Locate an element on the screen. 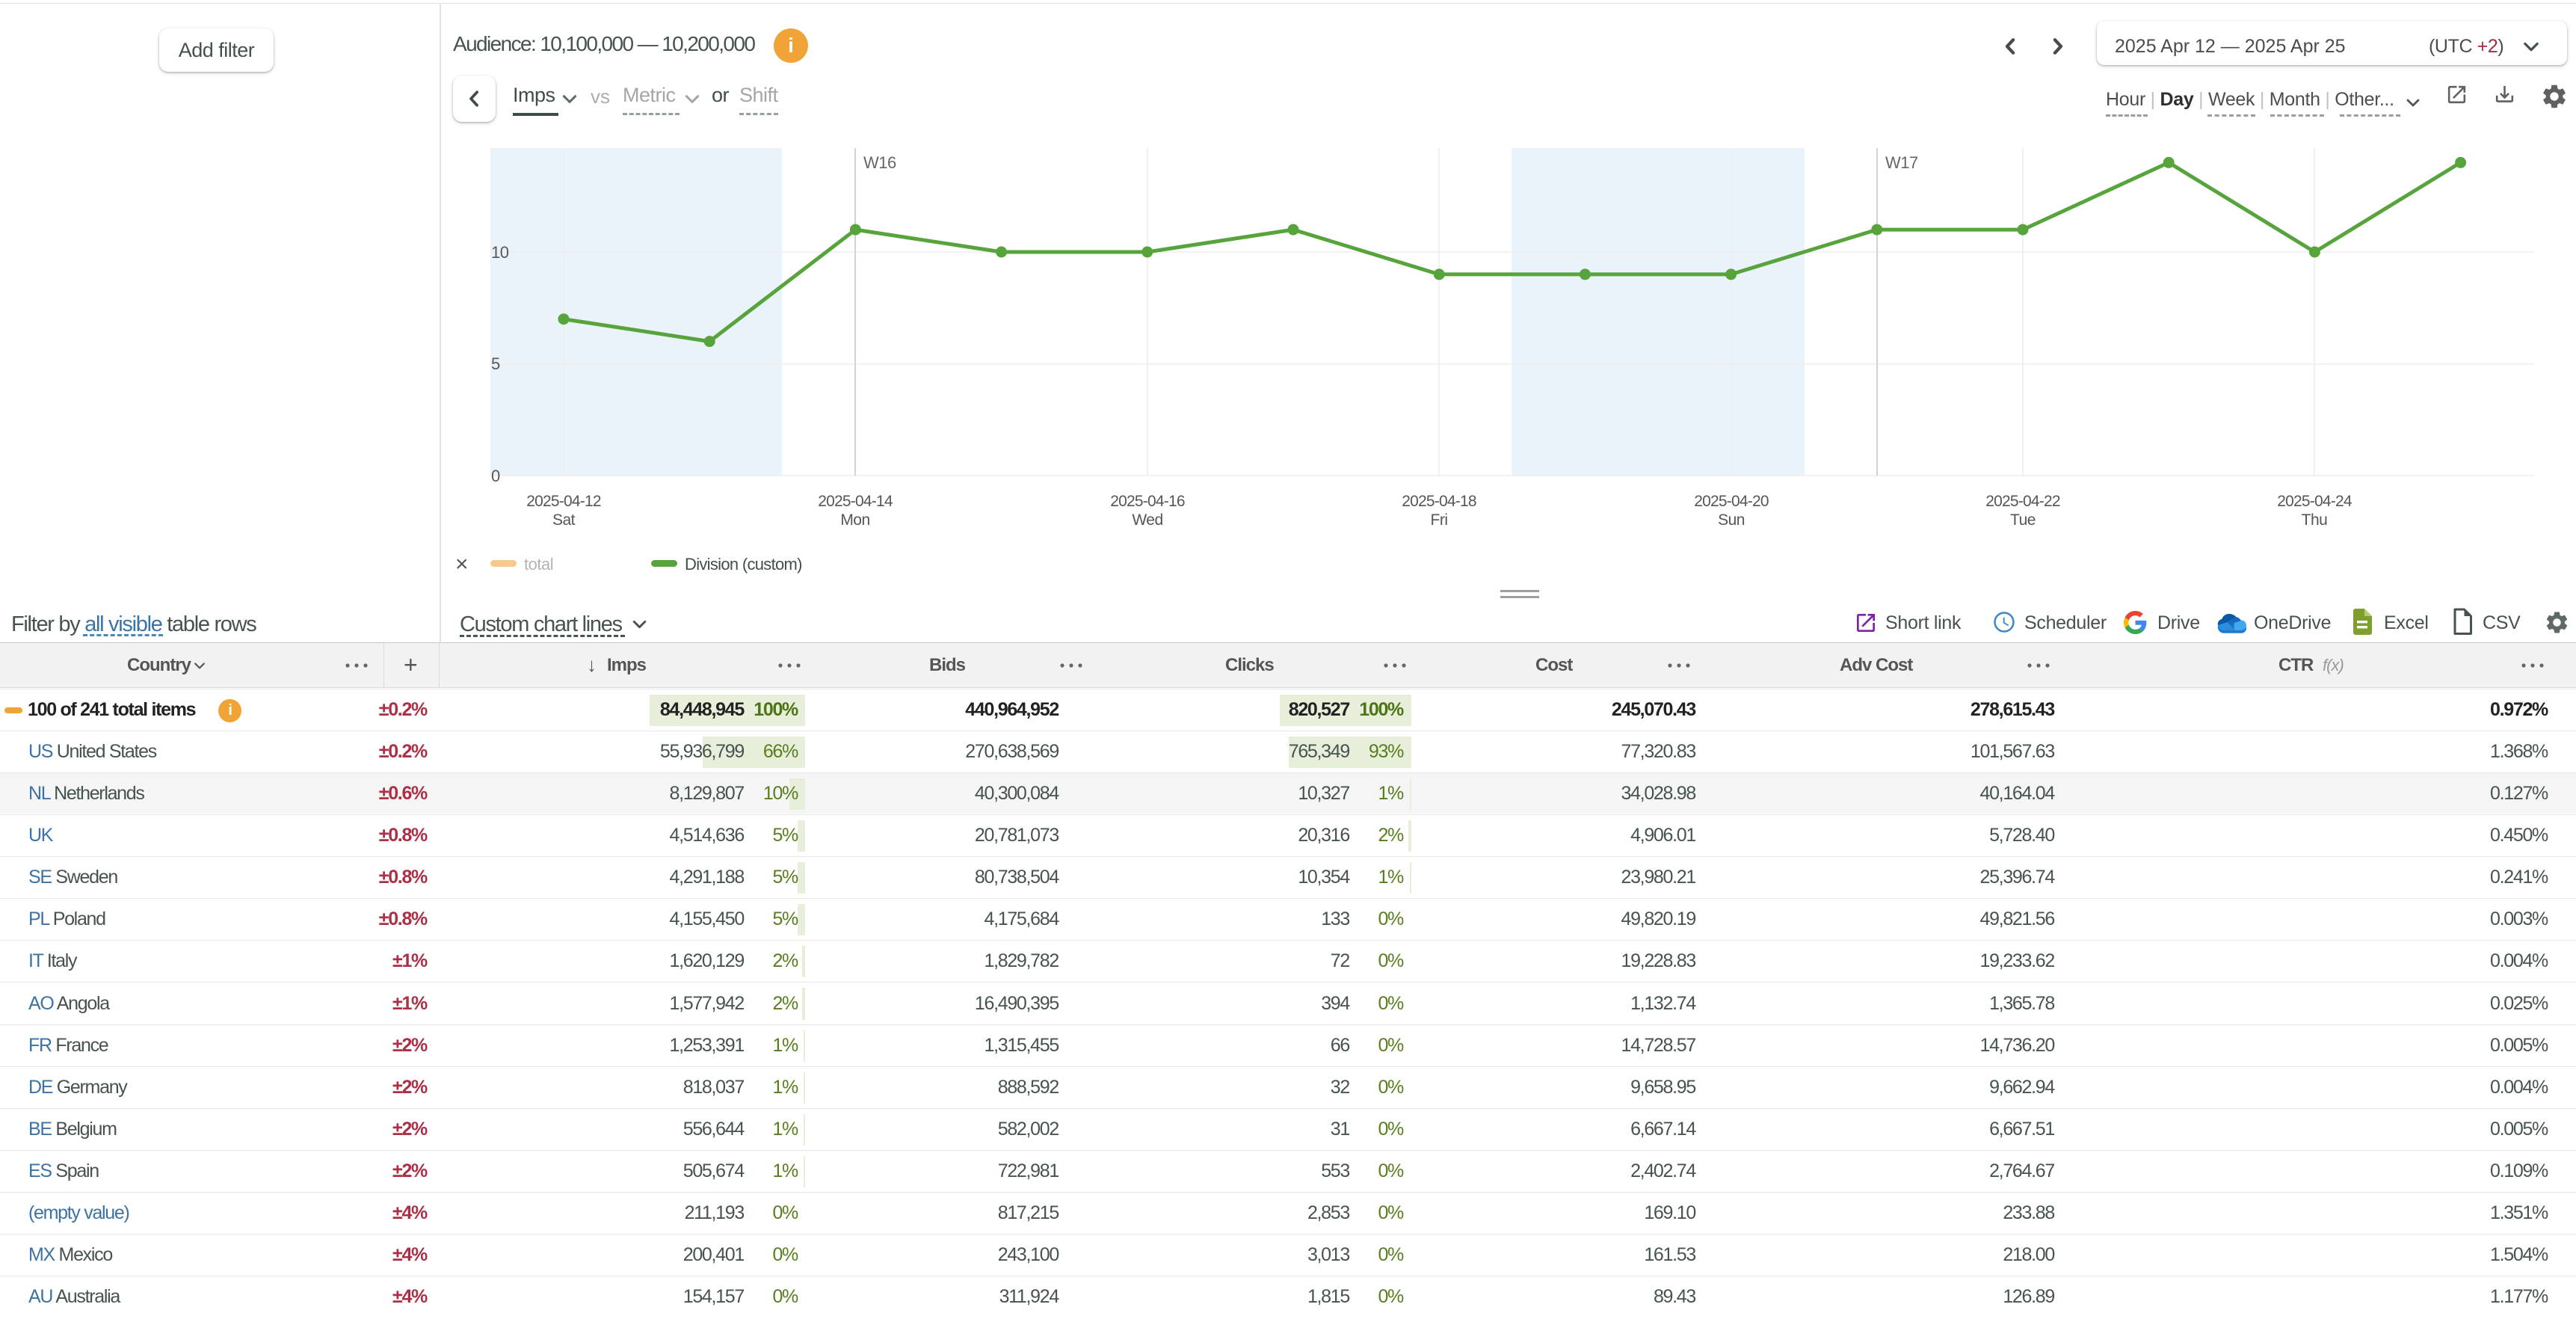  svg-text: 2025-04-14 is located at coordinates (855, 501).